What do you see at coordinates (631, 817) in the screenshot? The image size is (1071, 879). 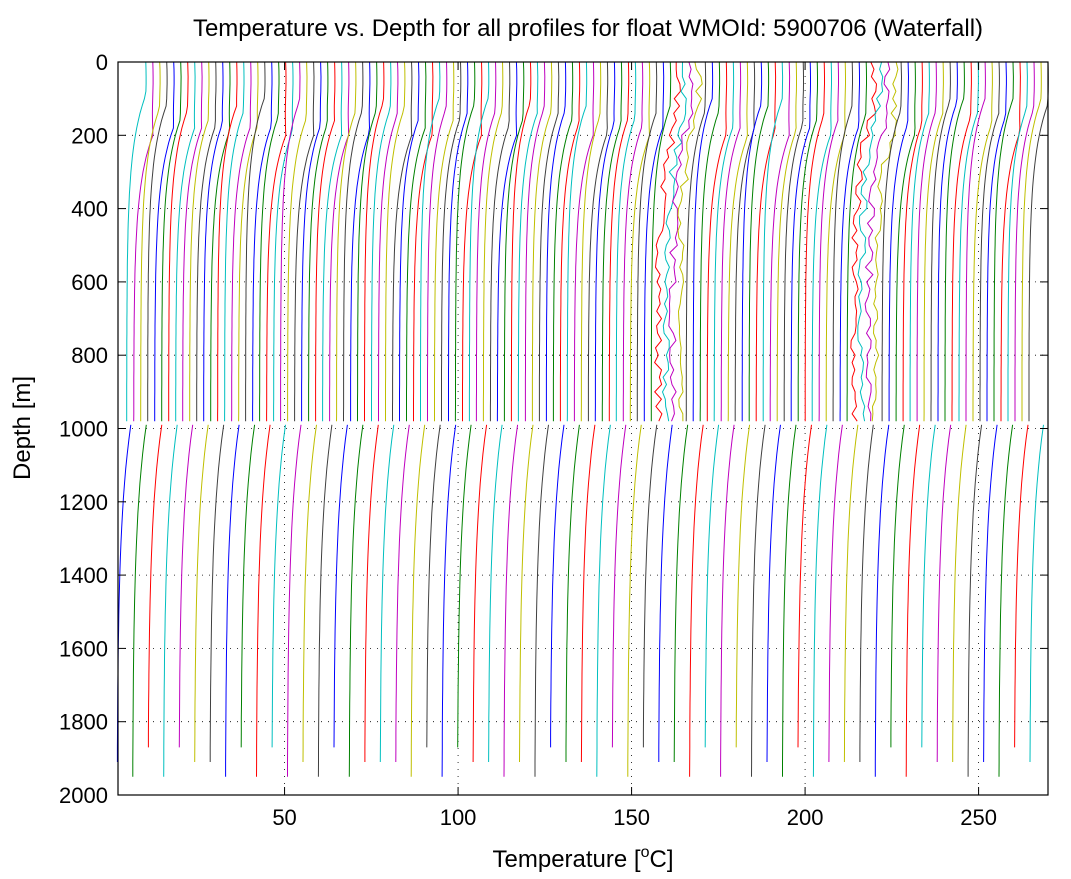 I see `x-tick-label: 150` at bounding box center [631, 817].